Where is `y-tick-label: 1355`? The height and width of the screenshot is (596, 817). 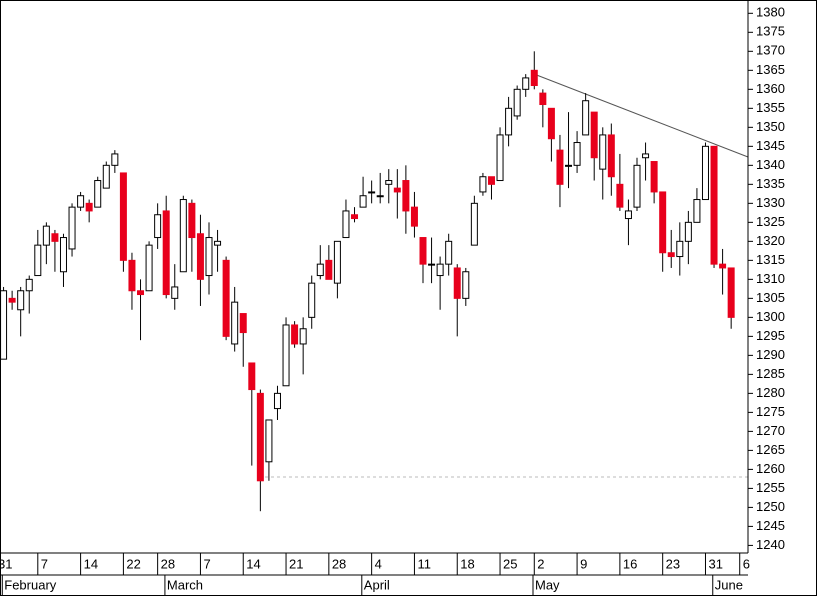
y-tick-label: 1355 is located at coordinates (770, 107).